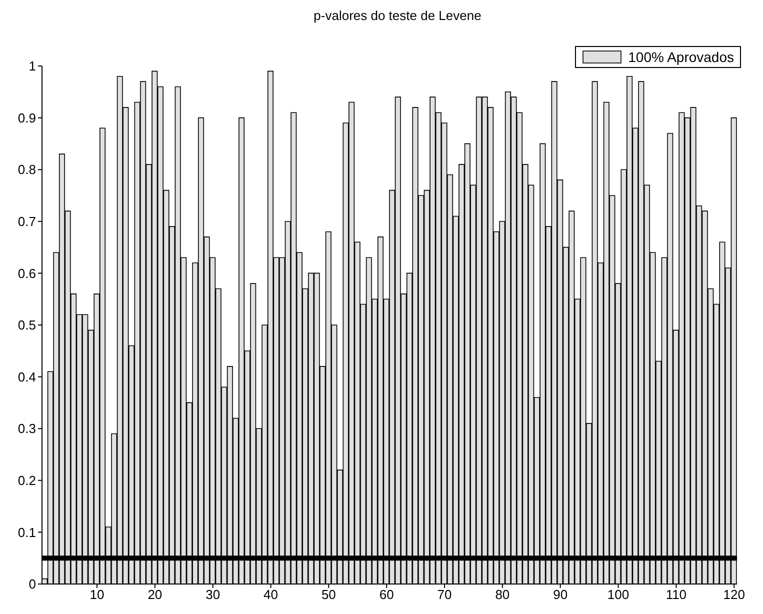 The height and width of the screenshot is (614, 763). What do you see at coordinates (27, 480) in the screenshot?
I see `y-tick-label: 0.2` at bounding box center [27, 480].